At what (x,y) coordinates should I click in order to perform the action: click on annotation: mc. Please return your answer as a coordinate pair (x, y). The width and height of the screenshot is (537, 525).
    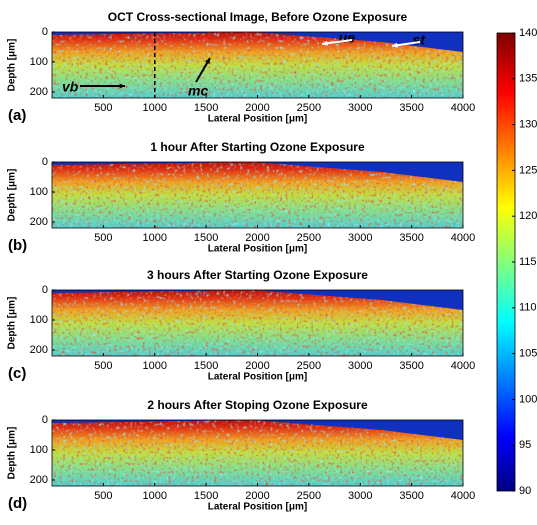
    Looking at the image, I should click on (198, 91).